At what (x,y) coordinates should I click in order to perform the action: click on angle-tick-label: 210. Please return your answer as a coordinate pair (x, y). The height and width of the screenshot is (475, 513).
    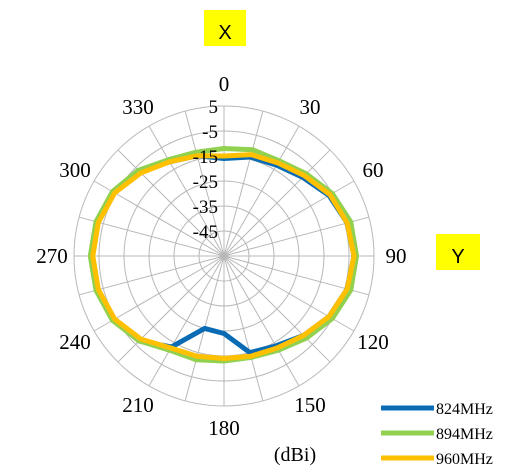
    Looking at the image, I should click on (138, 405).